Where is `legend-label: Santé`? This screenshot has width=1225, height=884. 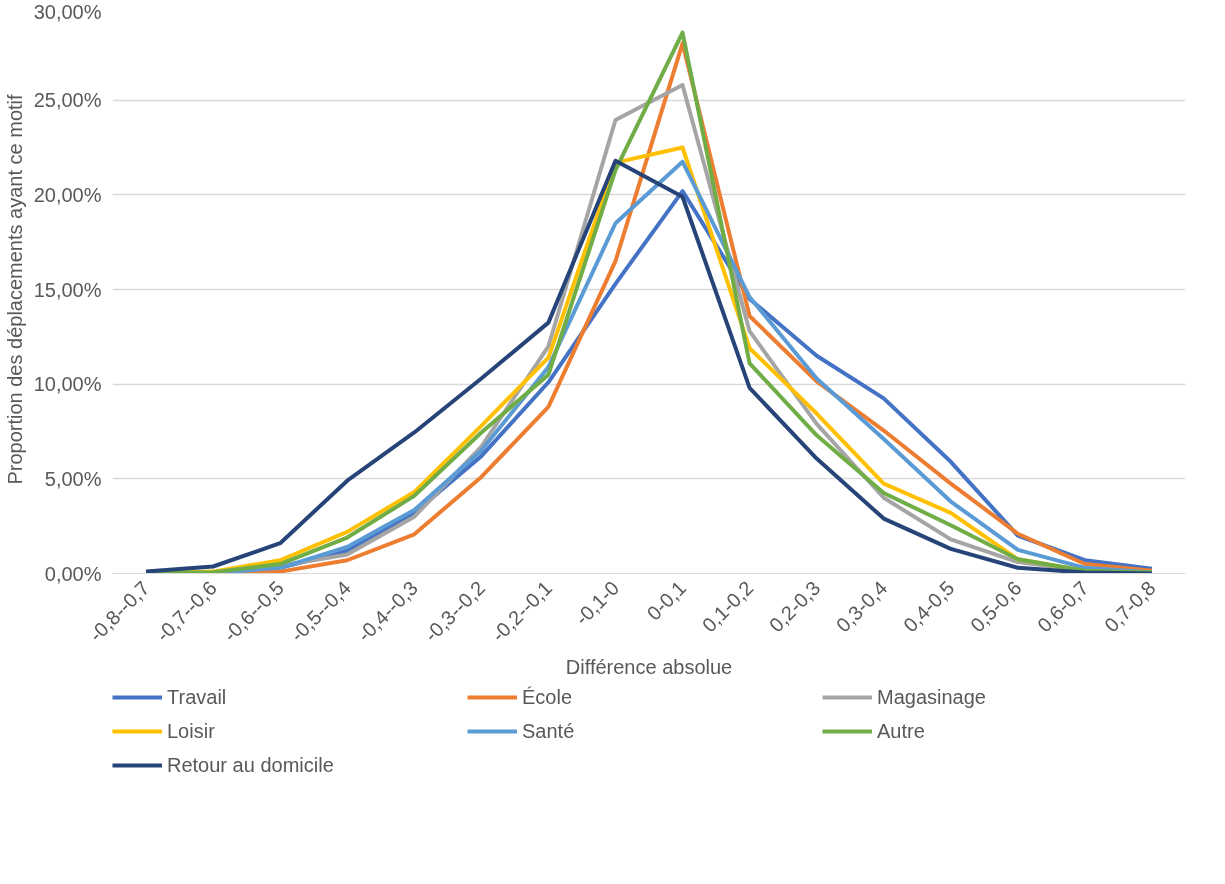 legend-label: Santé is located at coordinates (549, 731).